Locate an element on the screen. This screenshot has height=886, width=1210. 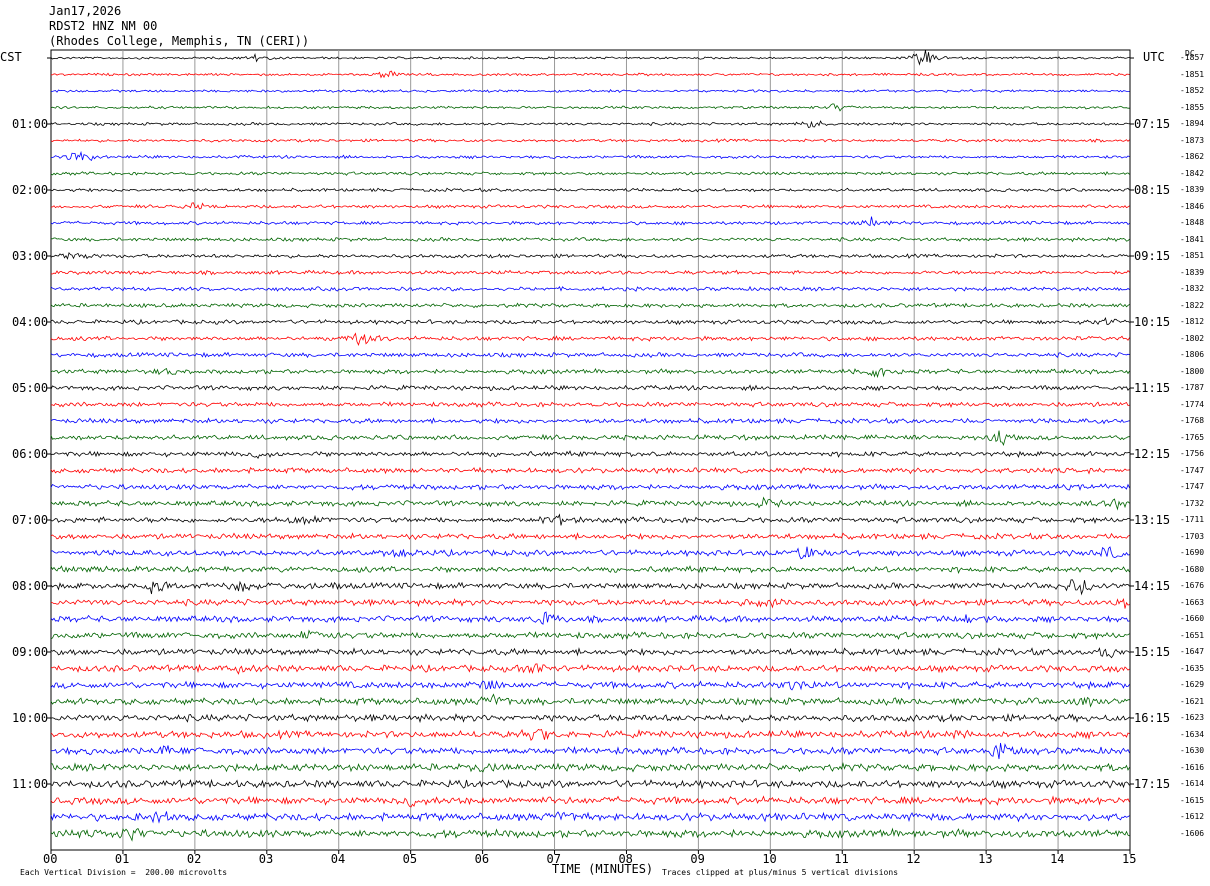
dc-offset-value: -1690 is located at coordinates (1192, 552).